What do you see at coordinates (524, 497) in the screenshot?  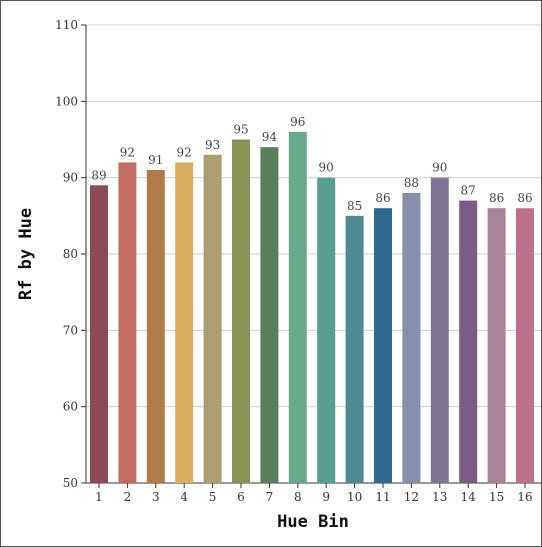 I see `x-tick-label: 16` at bounding box center [524, 497].